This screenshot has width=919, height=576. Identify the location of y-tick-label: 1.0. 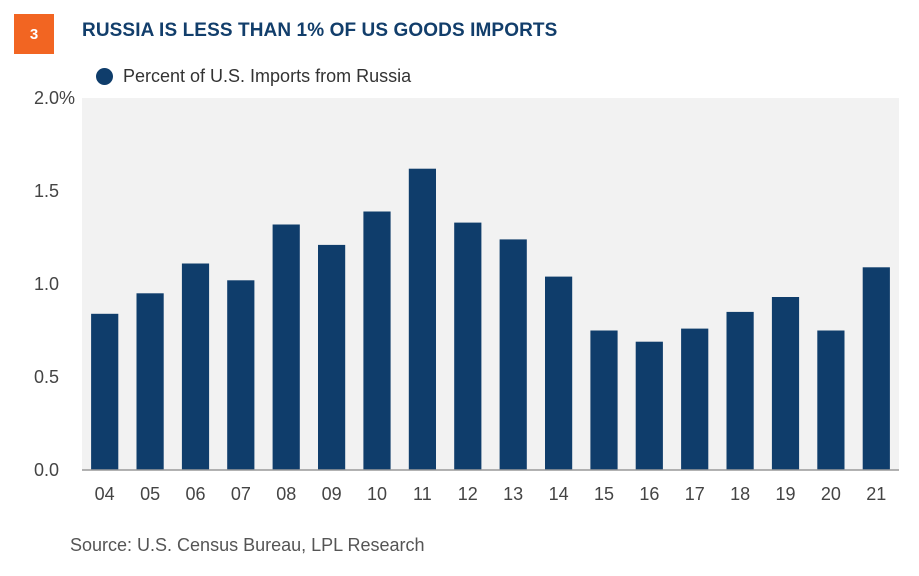
(46, 284).